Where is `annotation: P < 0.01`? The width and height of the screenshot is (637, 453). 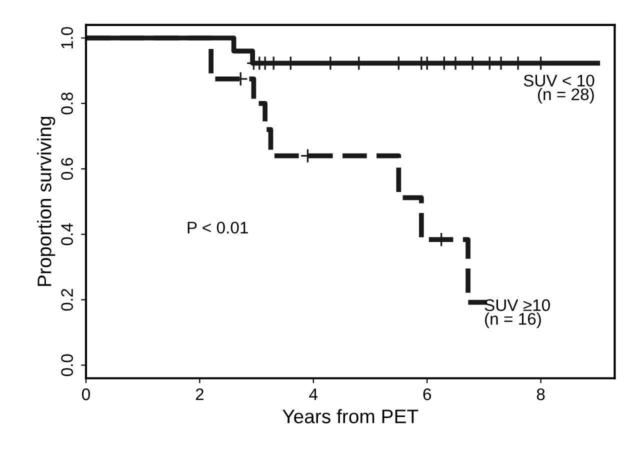
annotation: P < 0.01 is located at coordinates (218, 228).